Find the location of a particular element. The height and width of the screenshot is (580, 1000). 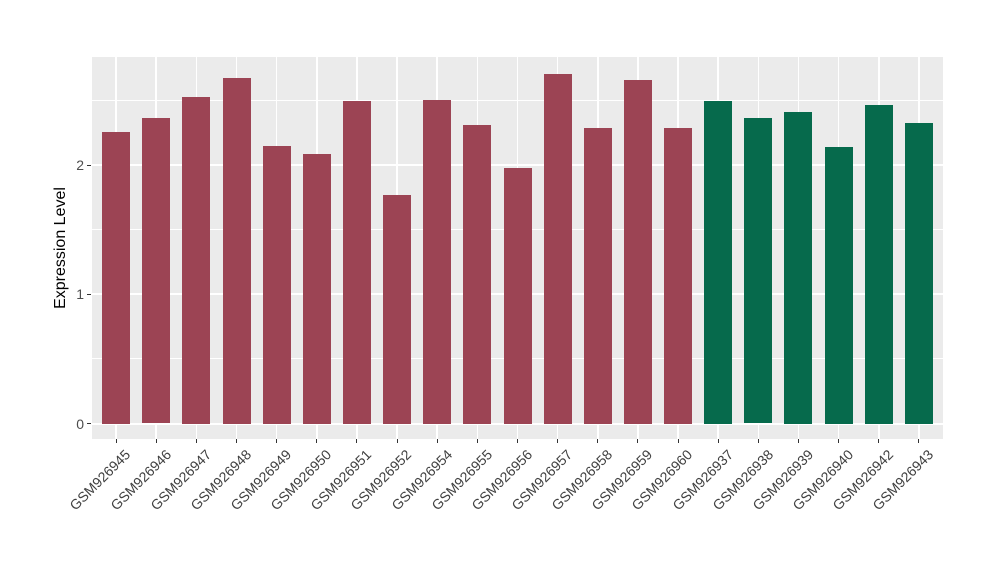

bar-GSM926950 is located at coordinates (316, 288).